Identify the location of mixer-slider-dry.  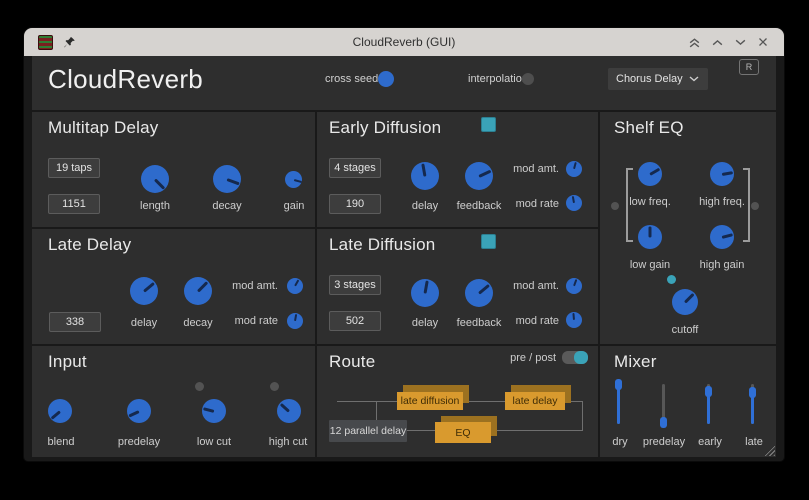
(619, 402).